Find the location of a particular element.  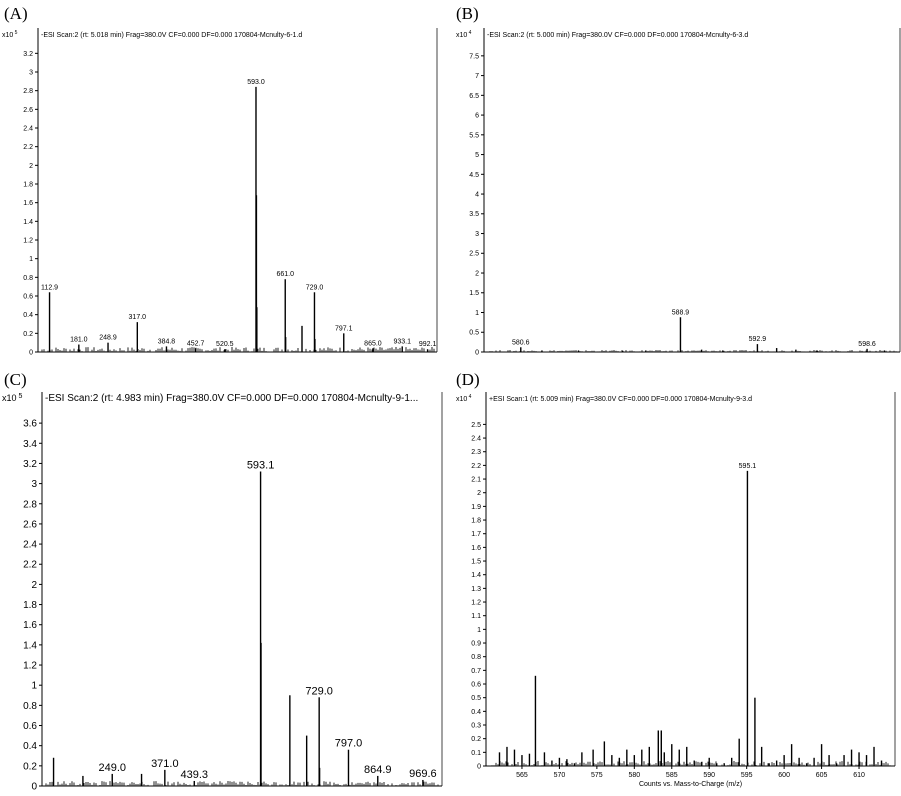

x-axis-label-d: Counts vs. Mass-to-Charge (m/z) is located at coordinates (690, 784).